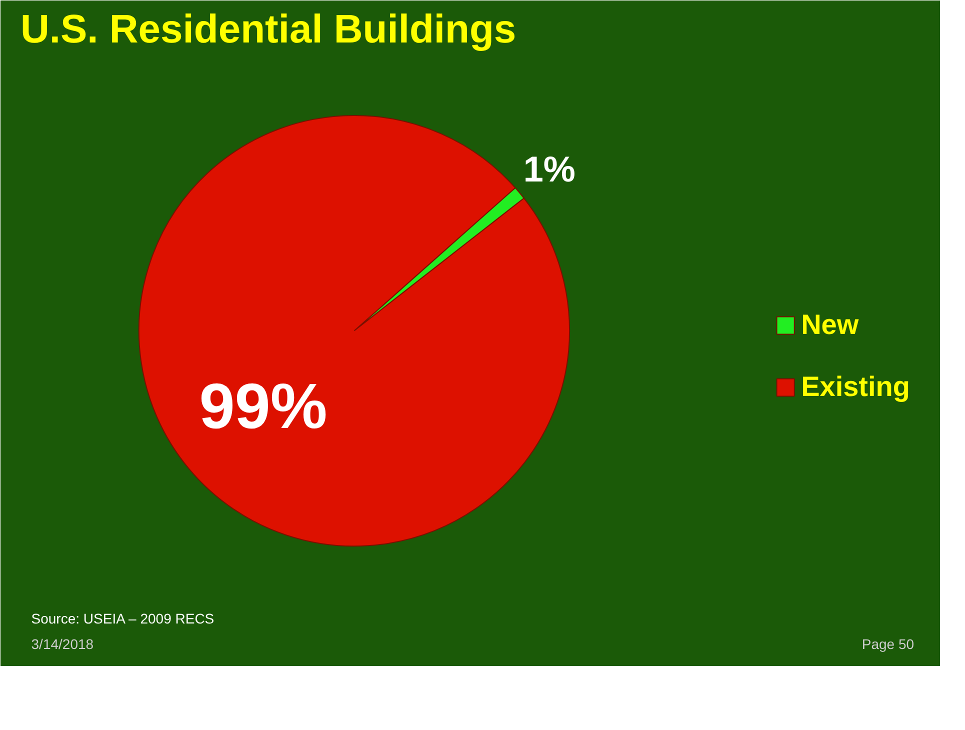 This screenshot has width=965, height=730. What do you see at coordinates (549, 169) in the screenshot?
I see `data-label: 1%` at bounding box center [549, 169].